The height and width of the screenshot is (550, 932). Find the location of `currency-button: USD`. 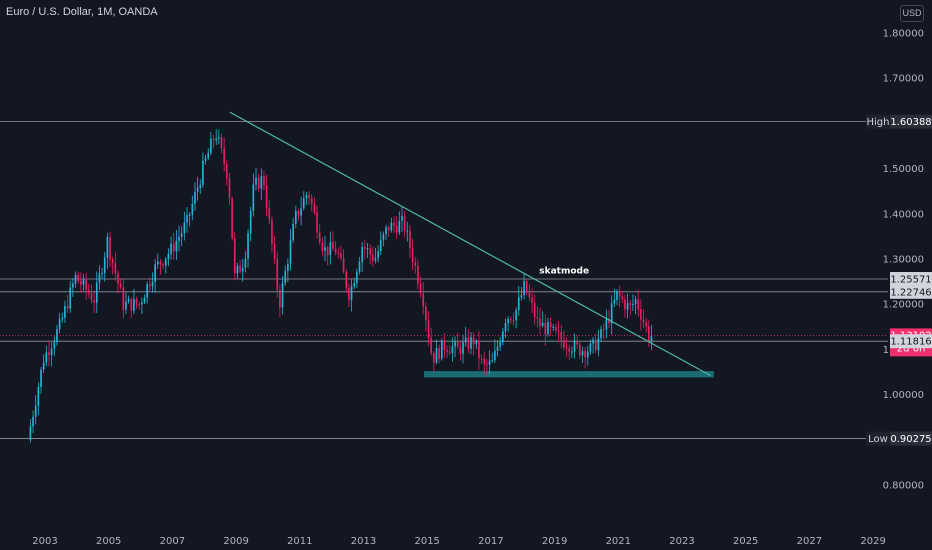

currency-button: USD is located at coordinates (912, 13).